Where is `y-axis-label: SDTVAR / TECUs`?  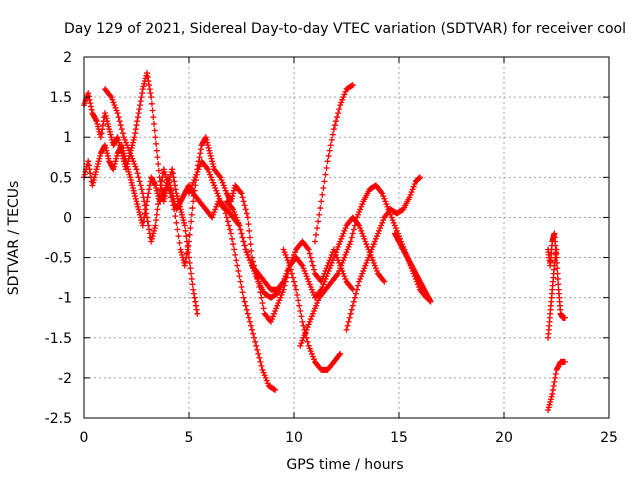
y-axis-label: SDTVAR / TECUs is located at coordinates (14, 238).